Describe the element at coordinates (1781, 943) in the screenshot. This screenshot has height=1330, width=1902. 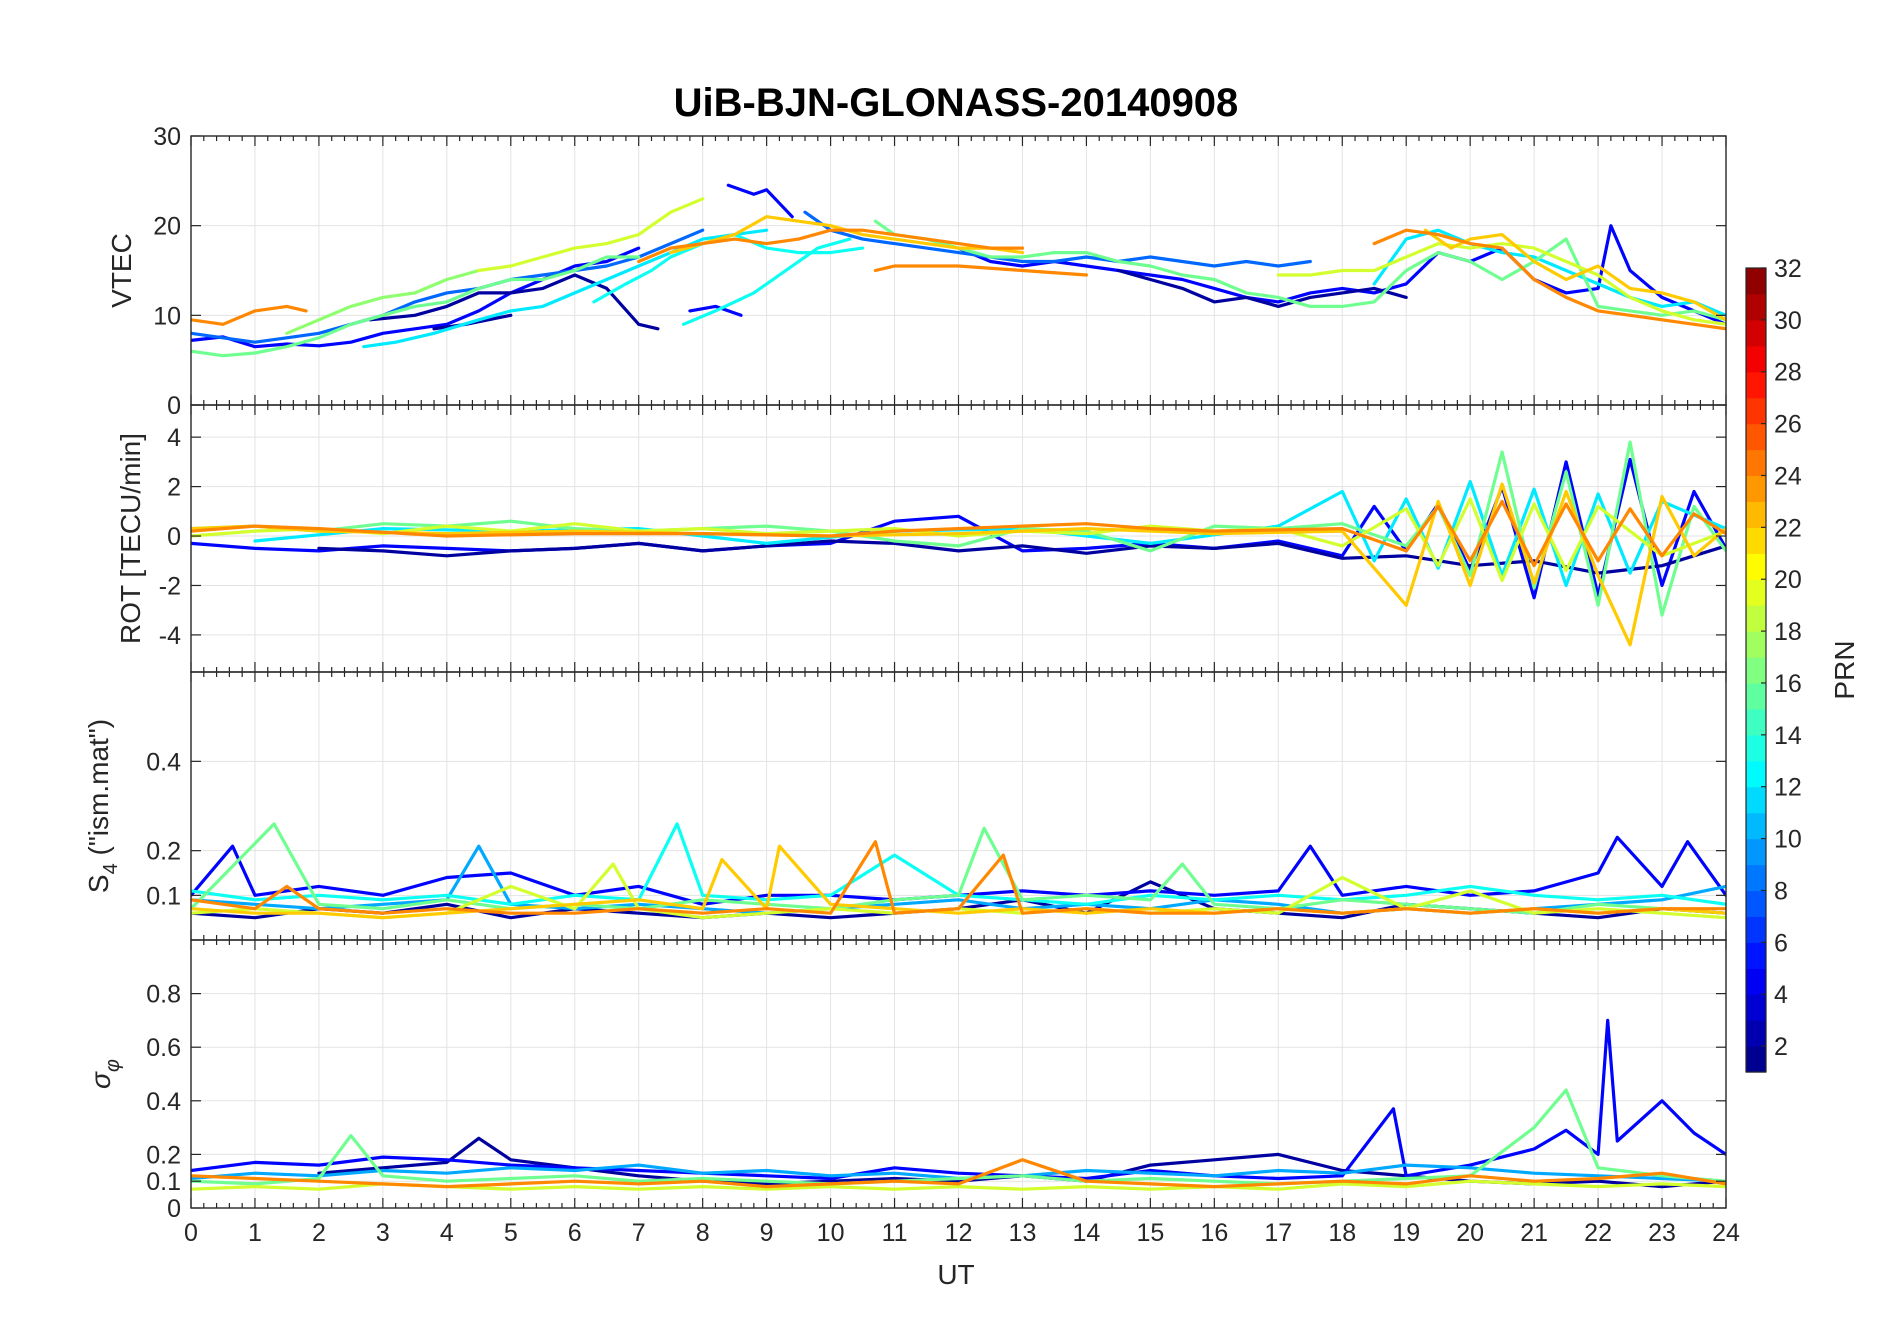
I see `colorbar-tick-label: 6` at that location.